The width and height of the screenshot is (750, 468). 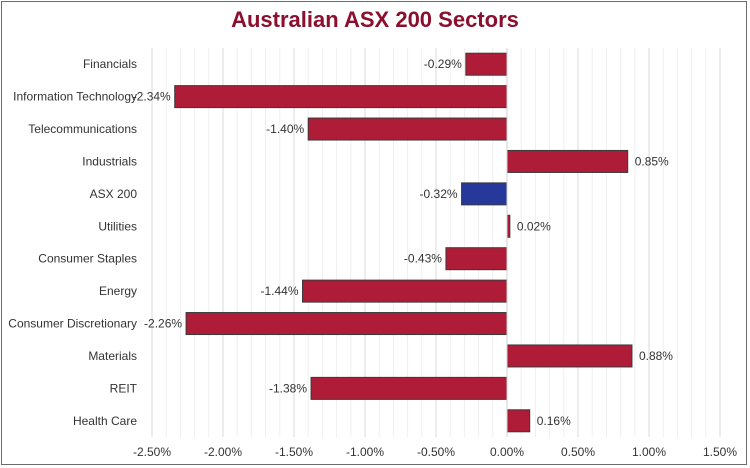 What do you see at coordinates (375, 19) in the screenshot?
I see `chart-title: Australian ASX 200 Sectors` at bounding box center [375, 19].